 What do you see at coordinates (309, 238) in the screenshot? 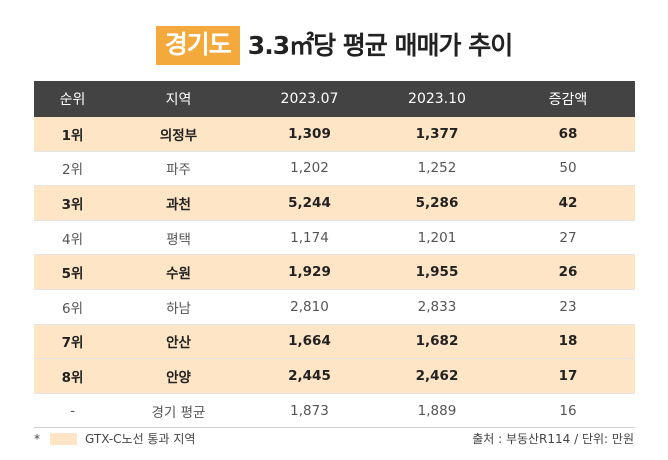
I see `cell-2023-07: 1,174` at bounding box center [309, 238].